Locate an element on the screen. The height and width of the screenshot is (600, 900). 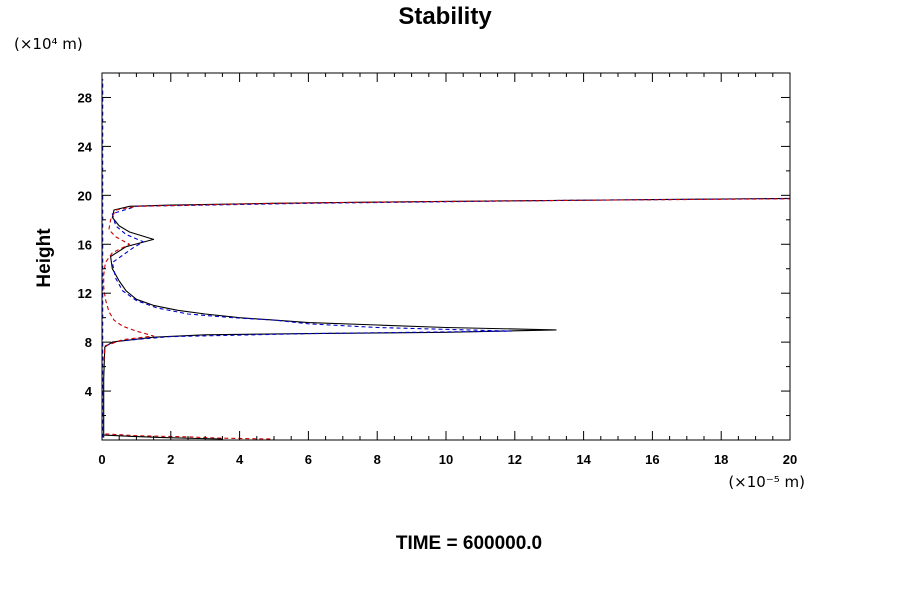
y-axis-unit-label: (×10⁴ m) is located at coordinates (48, 44).